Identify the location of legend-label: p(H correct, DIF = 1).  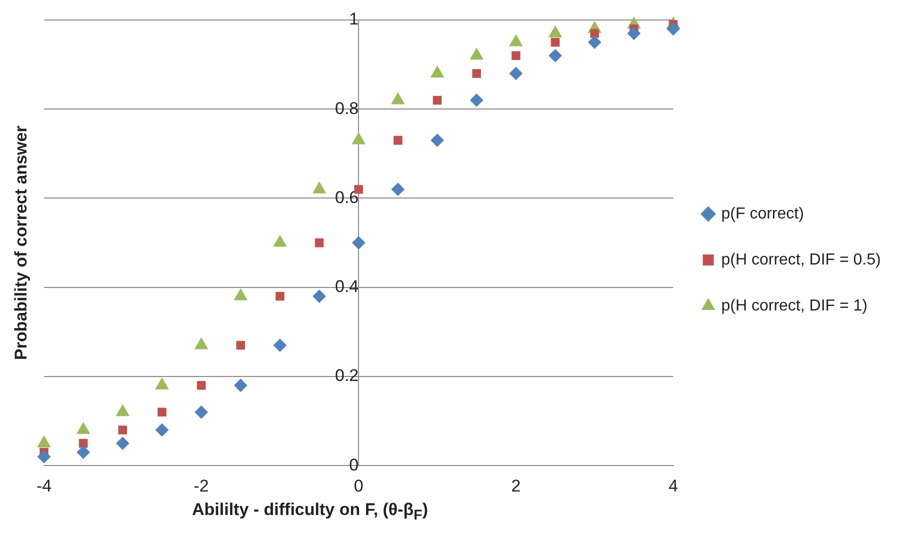
(794, 305).